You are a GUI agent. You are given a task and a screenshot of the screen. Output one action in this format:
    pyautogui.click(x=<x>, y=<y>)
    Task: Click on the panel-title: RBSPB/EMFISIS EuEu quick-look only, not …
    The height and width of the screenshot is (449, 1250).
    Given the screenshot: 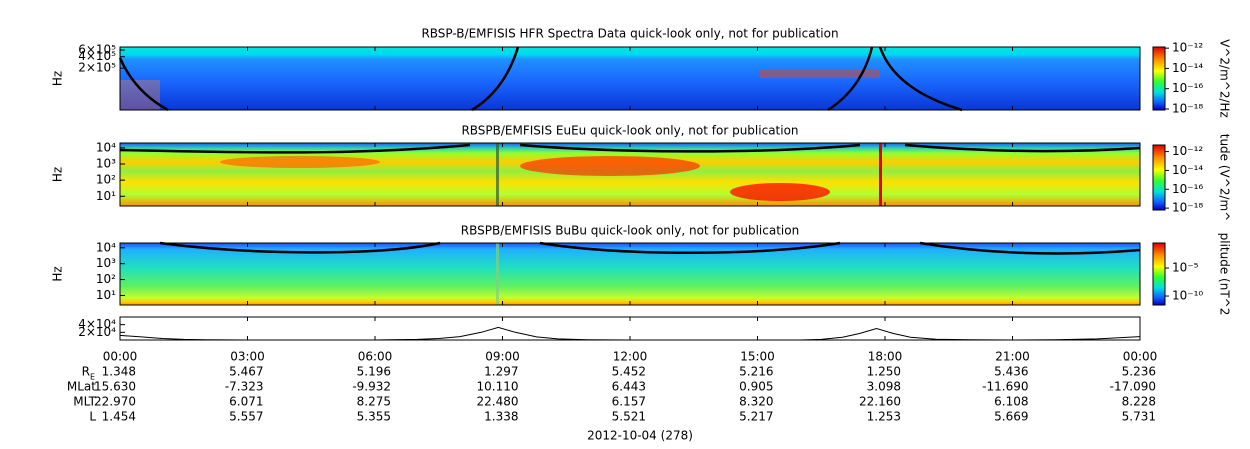 What is the action you would take?
    pyautogui.click(x=629, y=131)
    